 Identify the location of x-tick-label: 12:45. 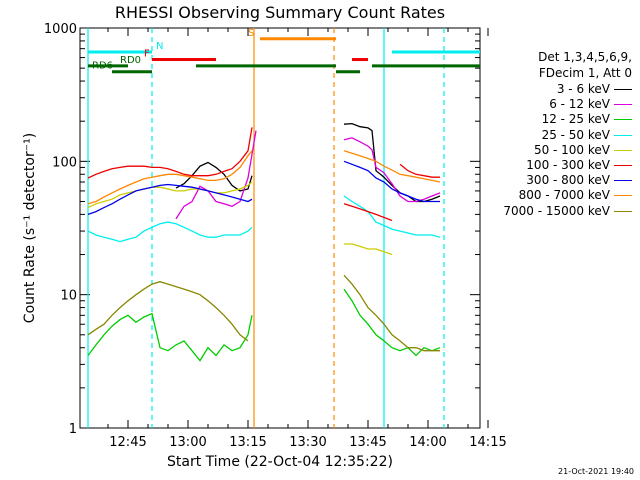
(127, 442).